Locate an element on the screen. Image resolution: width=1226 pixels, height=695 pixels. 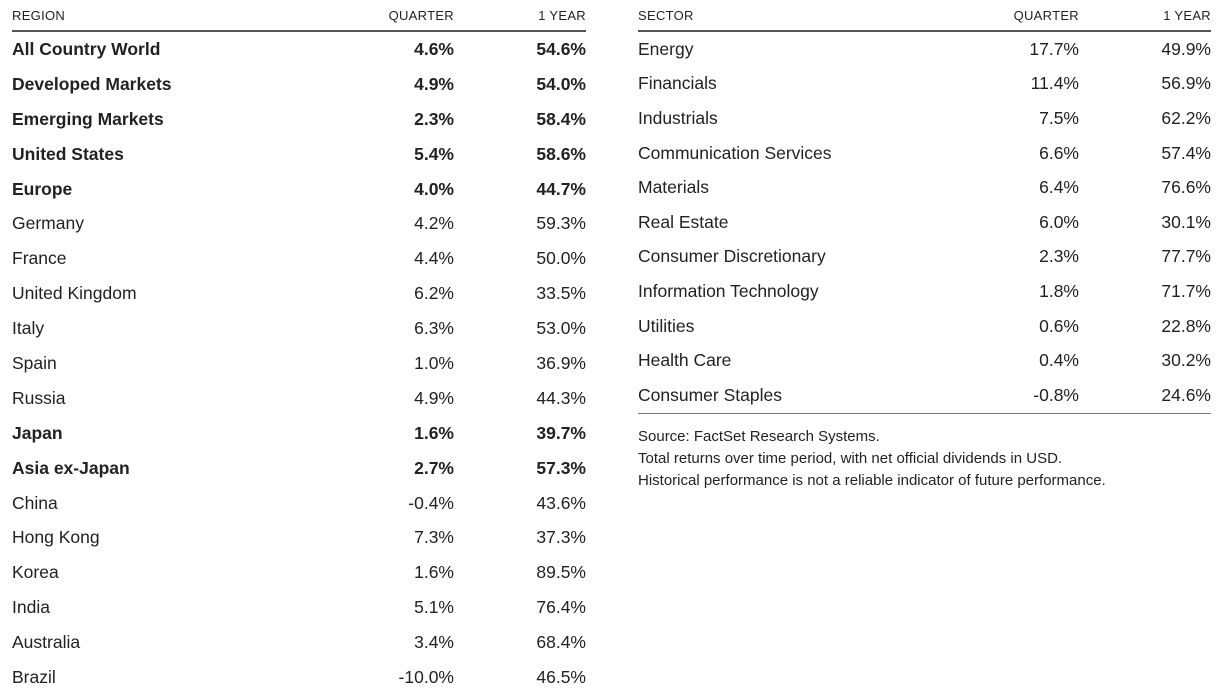
region-year-value: 44.3% is located at coordinates (561, 397).